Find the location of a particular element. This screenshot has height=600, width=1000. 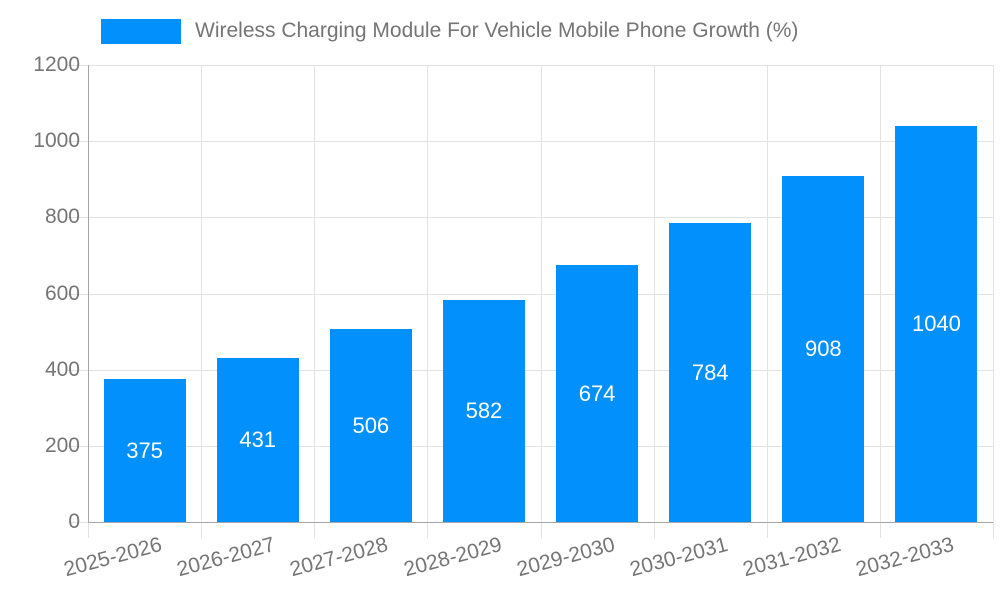

x-axis-tick-label: 2028-2029 is located at coordinates (452, 557).